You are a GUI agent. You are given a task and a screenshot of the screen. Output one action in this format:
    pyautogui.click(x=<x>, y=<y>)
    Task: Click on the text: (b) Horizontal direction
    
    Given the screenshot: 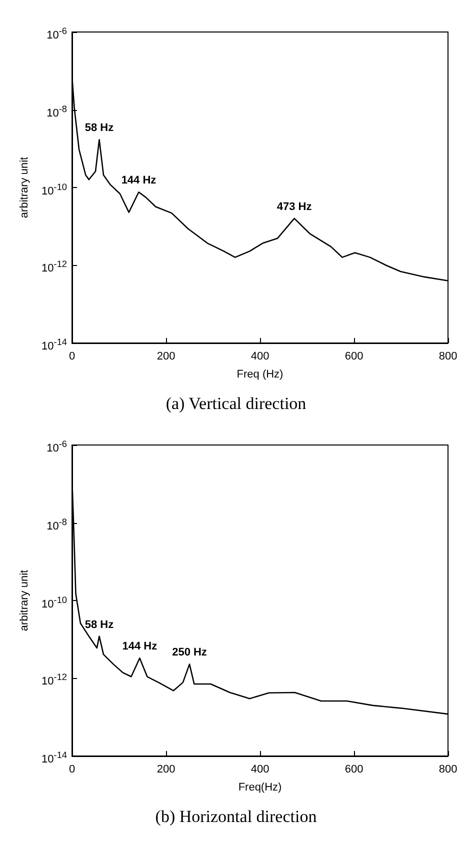 What is the action you would take?
    pyautogui.click(x=236, y=816)
    